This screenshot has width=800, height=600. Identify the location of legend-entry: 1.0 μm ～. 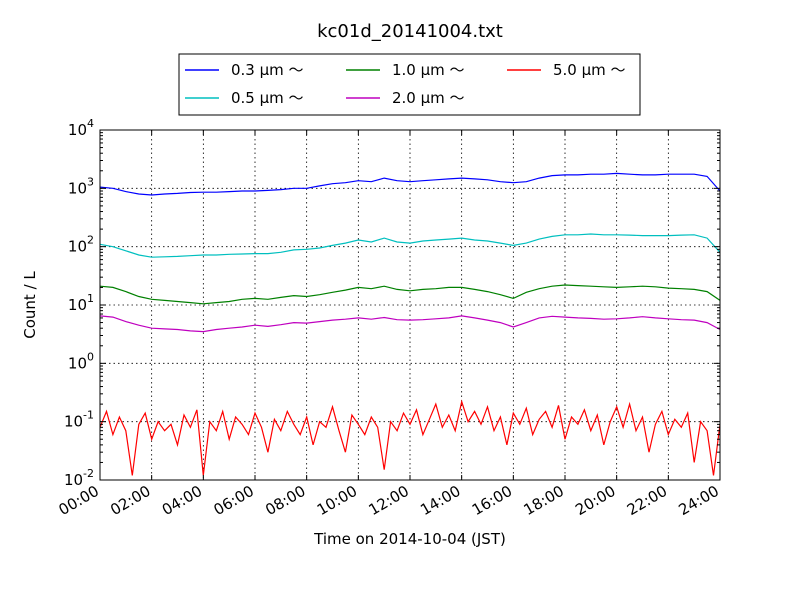
(428, 70).